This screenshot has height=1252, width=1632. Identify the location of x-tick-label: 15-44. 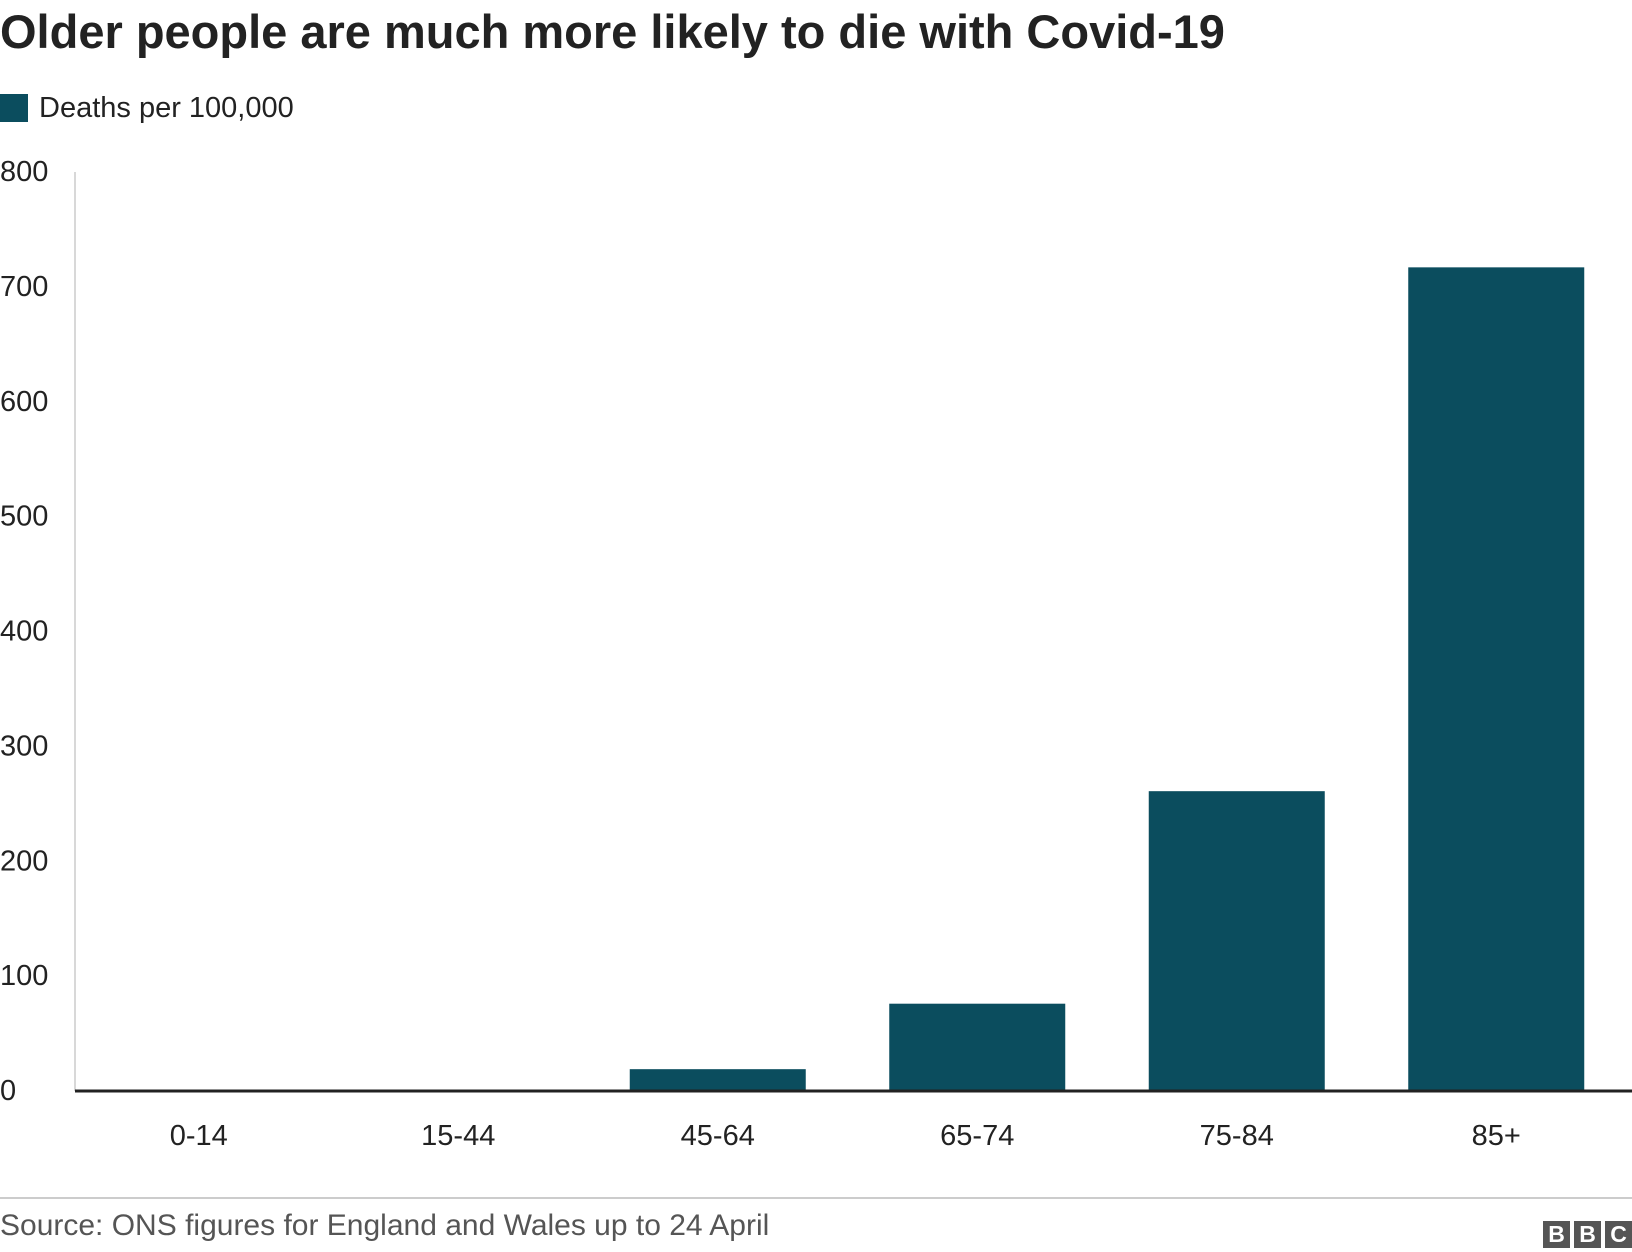
(458, 1136).